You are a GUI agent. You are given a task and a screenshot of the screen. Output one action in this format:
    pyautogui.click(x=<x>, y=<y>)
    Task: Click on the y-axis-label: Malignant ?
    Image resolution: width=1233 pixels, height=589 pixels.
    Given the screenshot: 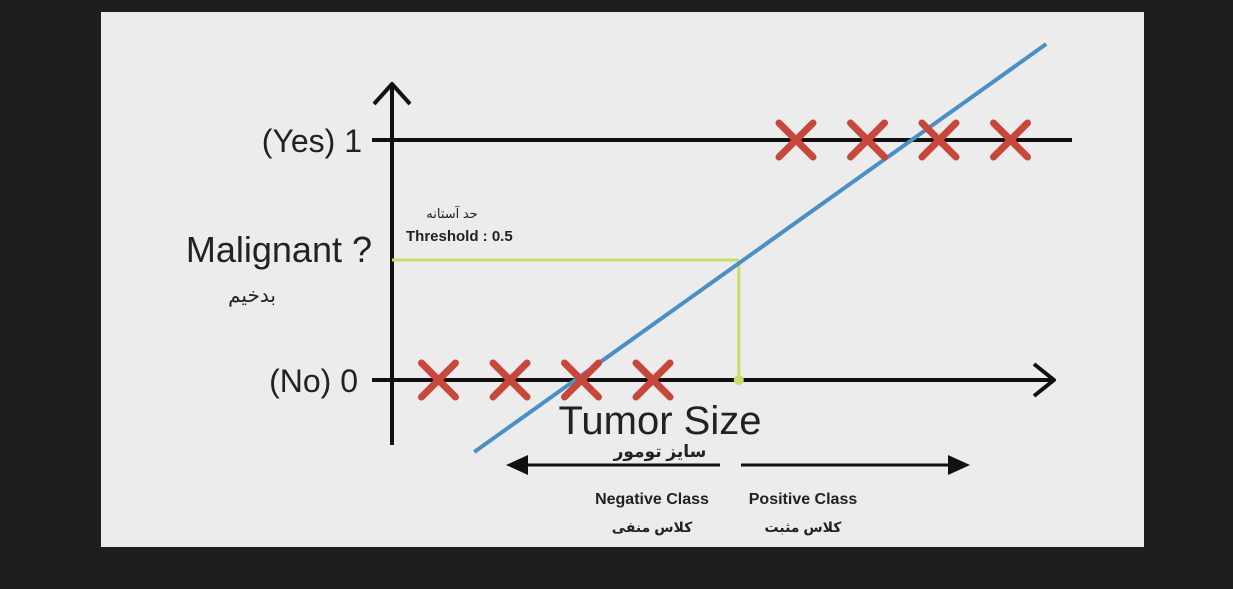 What is the action you would take?
    pyautogui.click(x=279, y=249)
    